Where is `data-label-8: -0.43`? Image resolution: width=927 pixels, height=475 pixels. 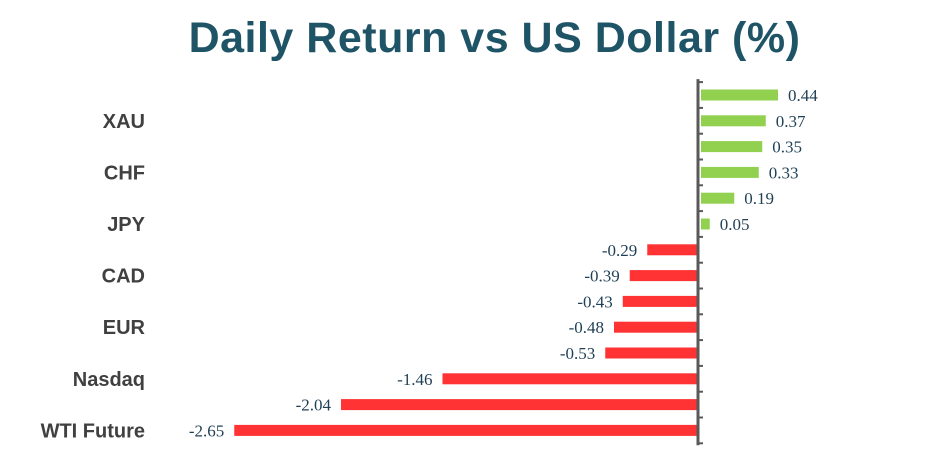 data-label-8: -0.43 is located at coordinates (594, 301).